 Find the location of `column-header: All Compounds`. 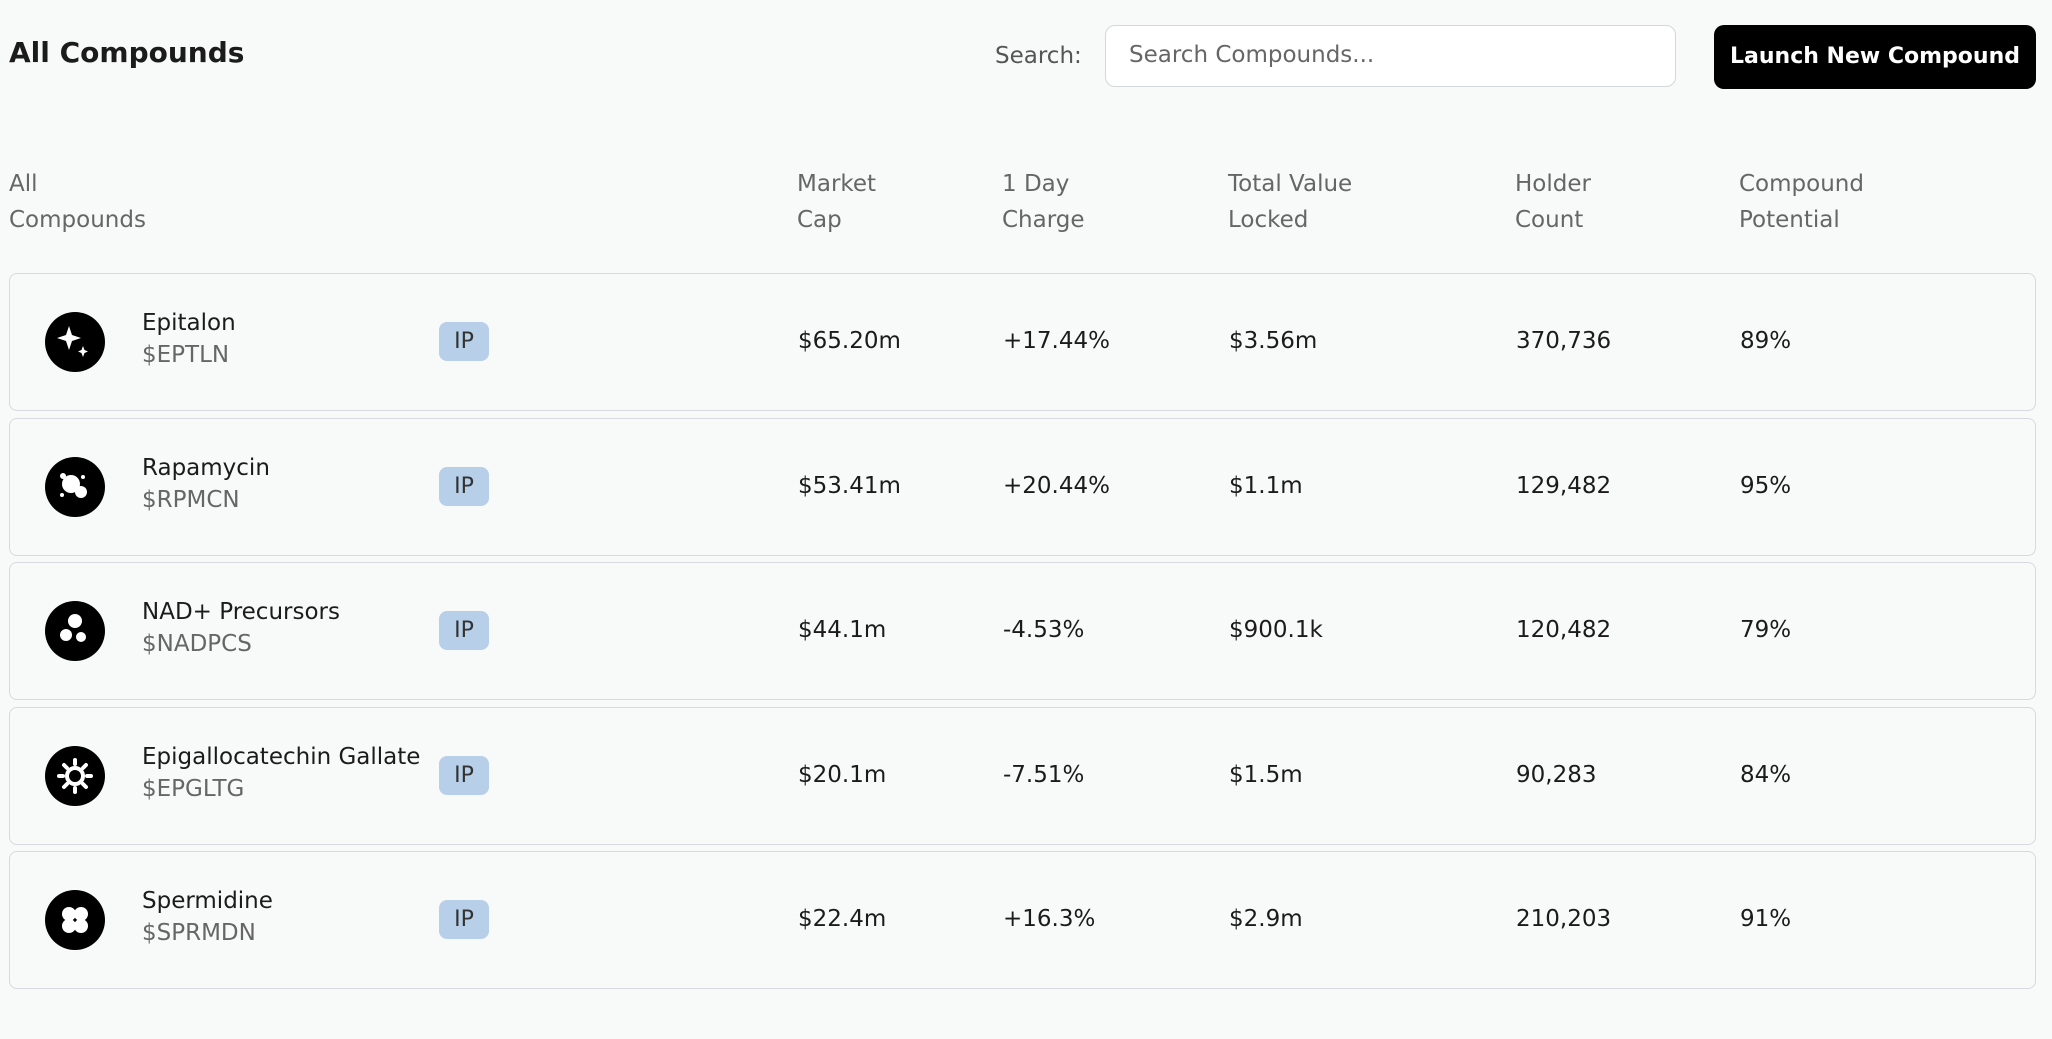

column-header: All Compounds is located at coordinates (77, 202).